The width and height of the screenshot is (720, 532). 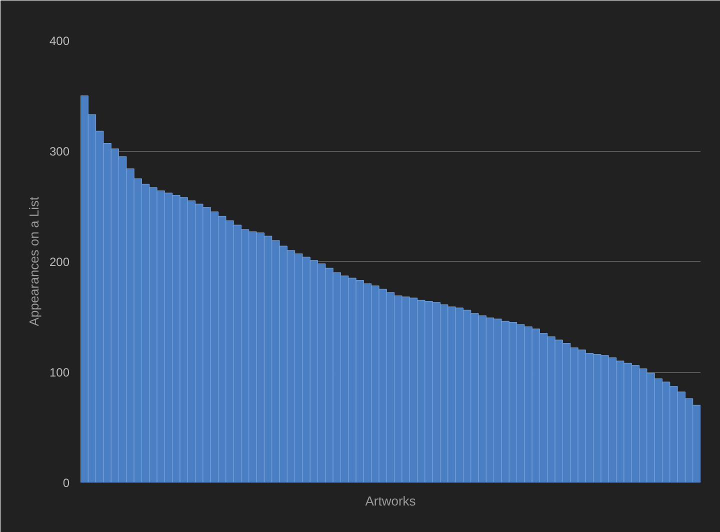 I want to click on y-tick-label: 0, so click(x=66, y=483).